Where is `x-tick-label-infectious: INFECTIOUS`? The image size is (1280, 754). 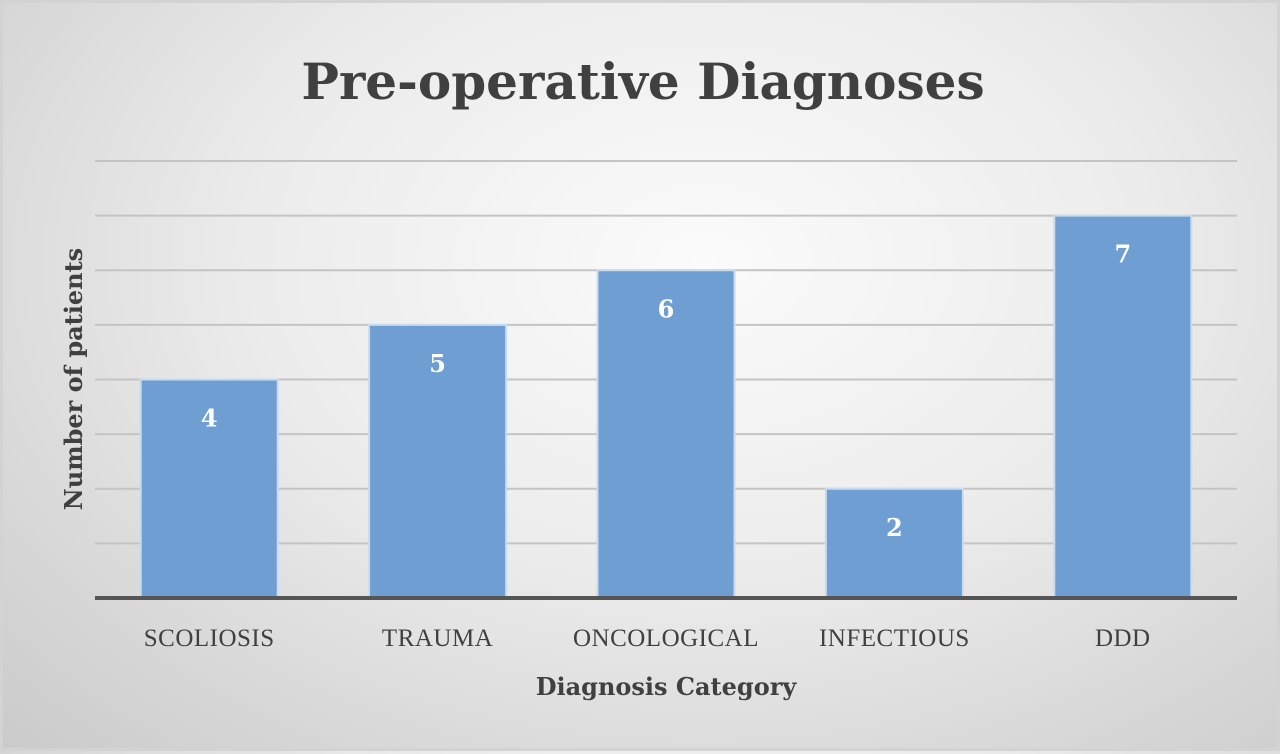
x-tick-label-infectious: INFECTIOUS is located at coordinates (894, 638).